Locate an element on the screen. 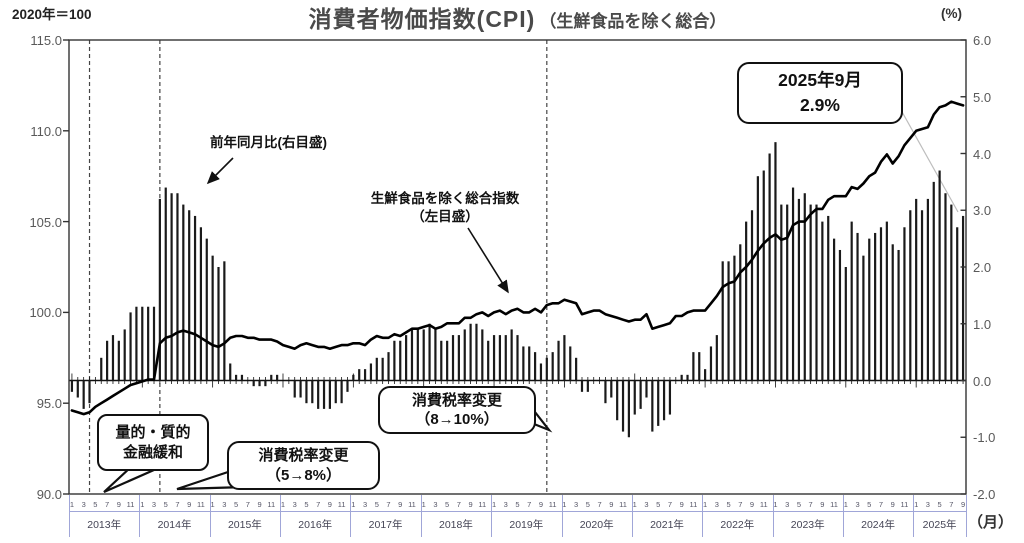  callout-latest-month: 2025年9月 is located at coordinates (820, 79).